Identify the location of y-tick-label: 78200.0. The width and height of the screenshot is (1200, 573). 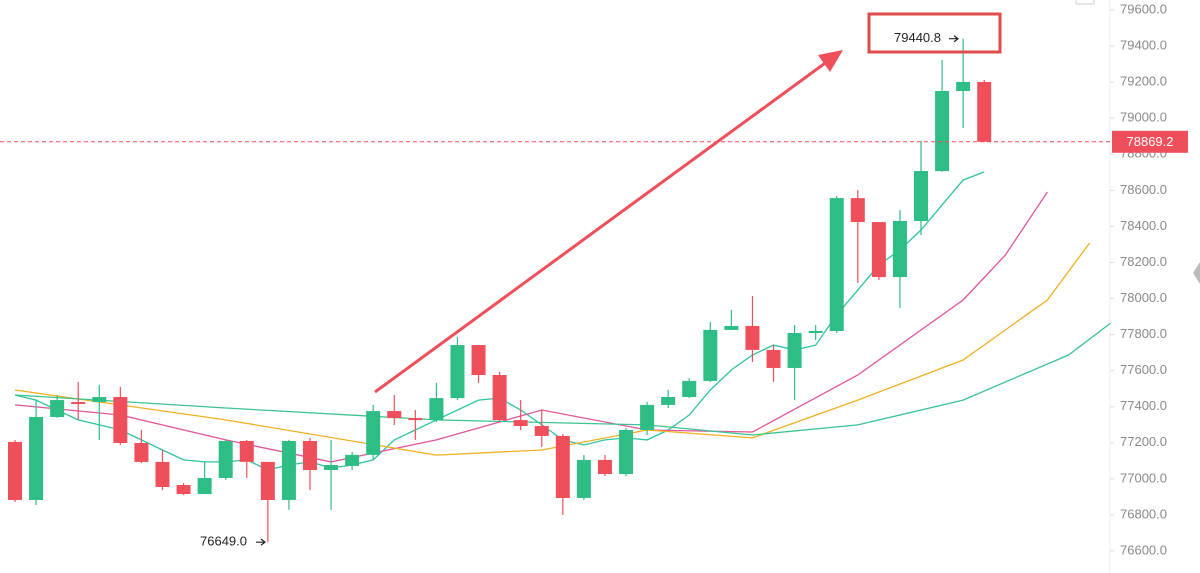
(1143, 261).